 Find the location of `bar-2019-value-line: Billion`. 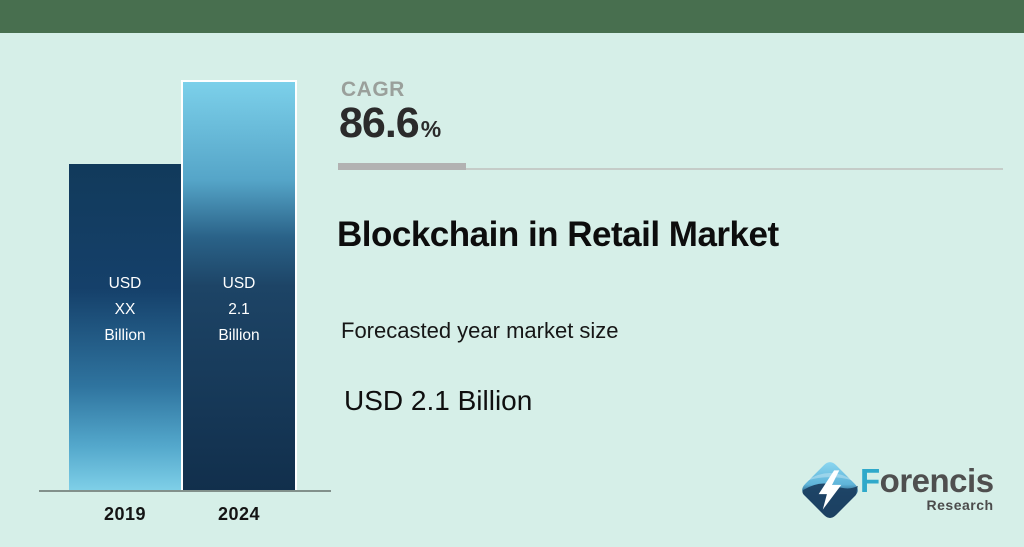

bar-2019-value-line: Billion is located at coordinates (125, 335).